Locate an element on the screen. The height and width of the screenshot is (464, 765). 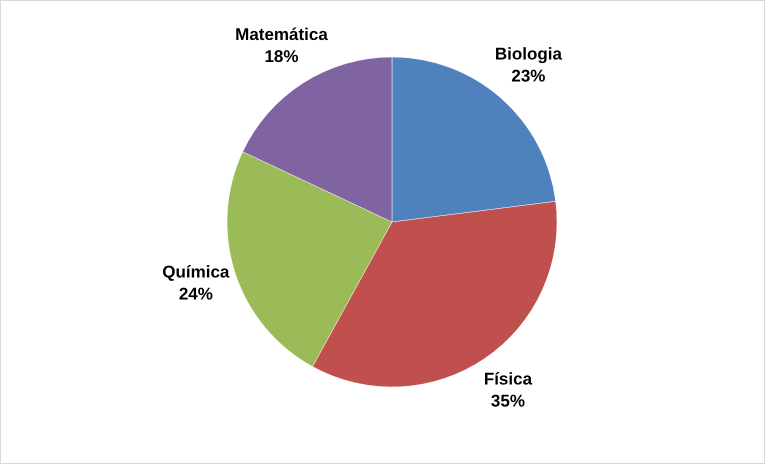
slice-label: Biologia is located at coordinates (528, 54).